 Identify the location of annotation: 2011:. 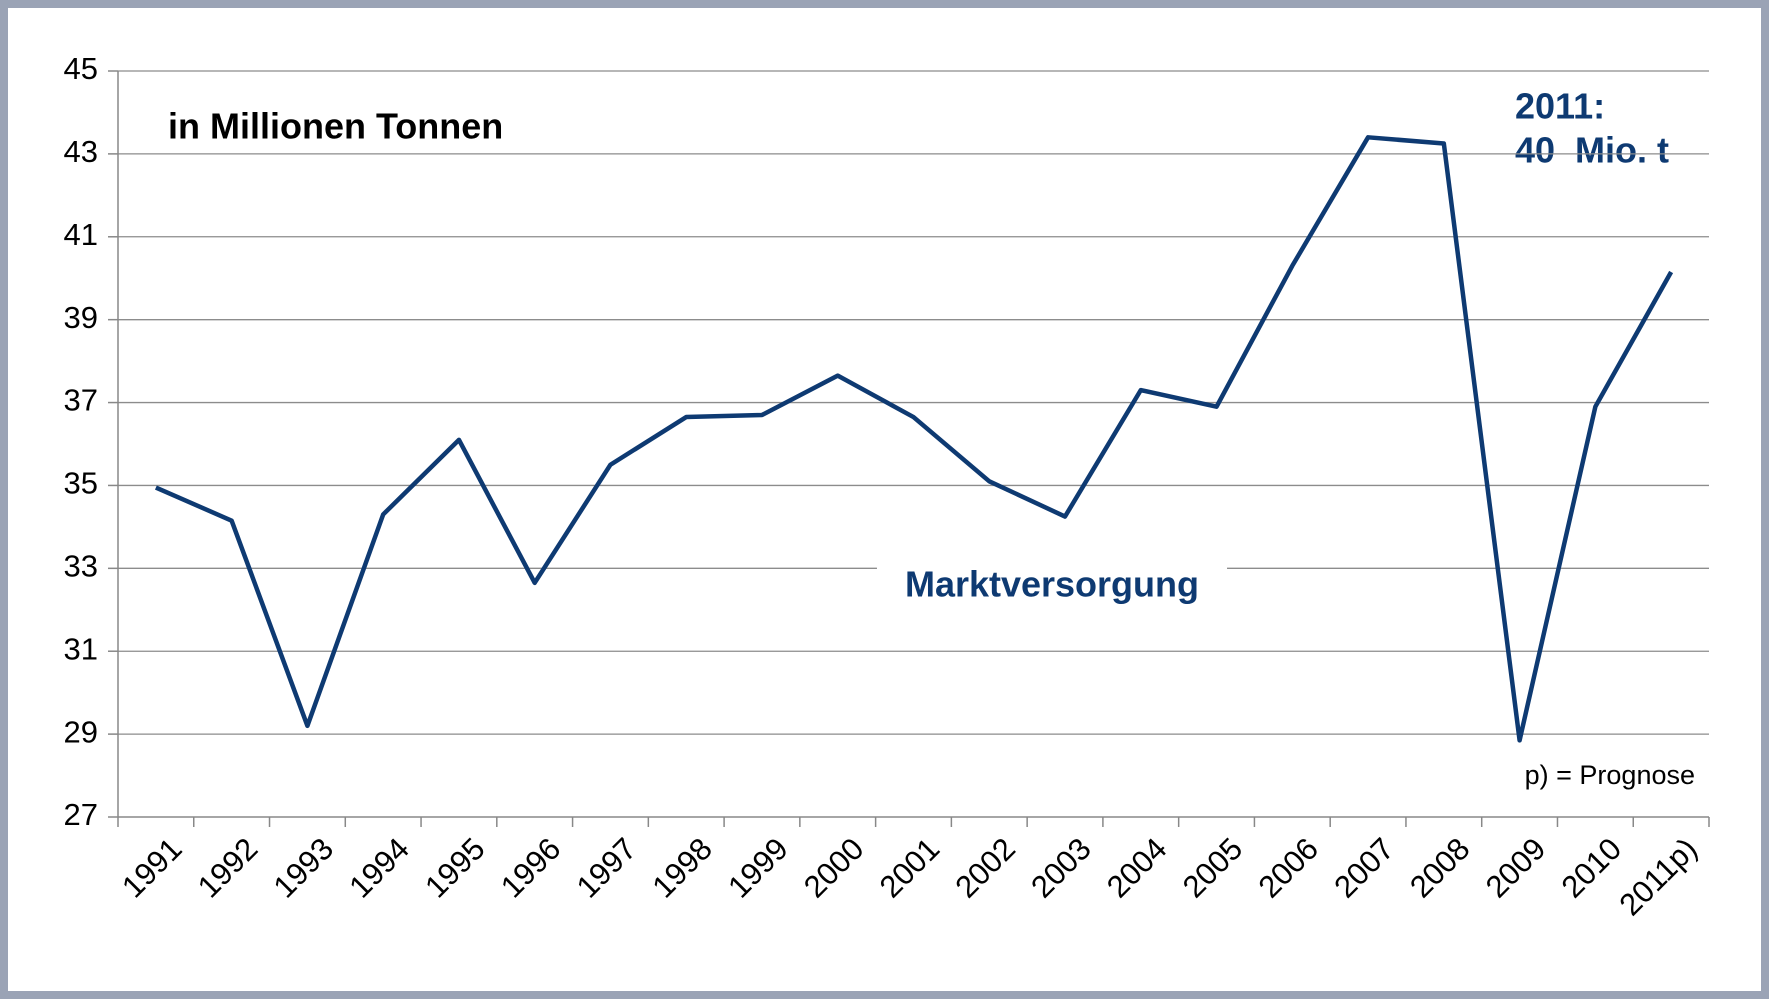
(1560, 106).